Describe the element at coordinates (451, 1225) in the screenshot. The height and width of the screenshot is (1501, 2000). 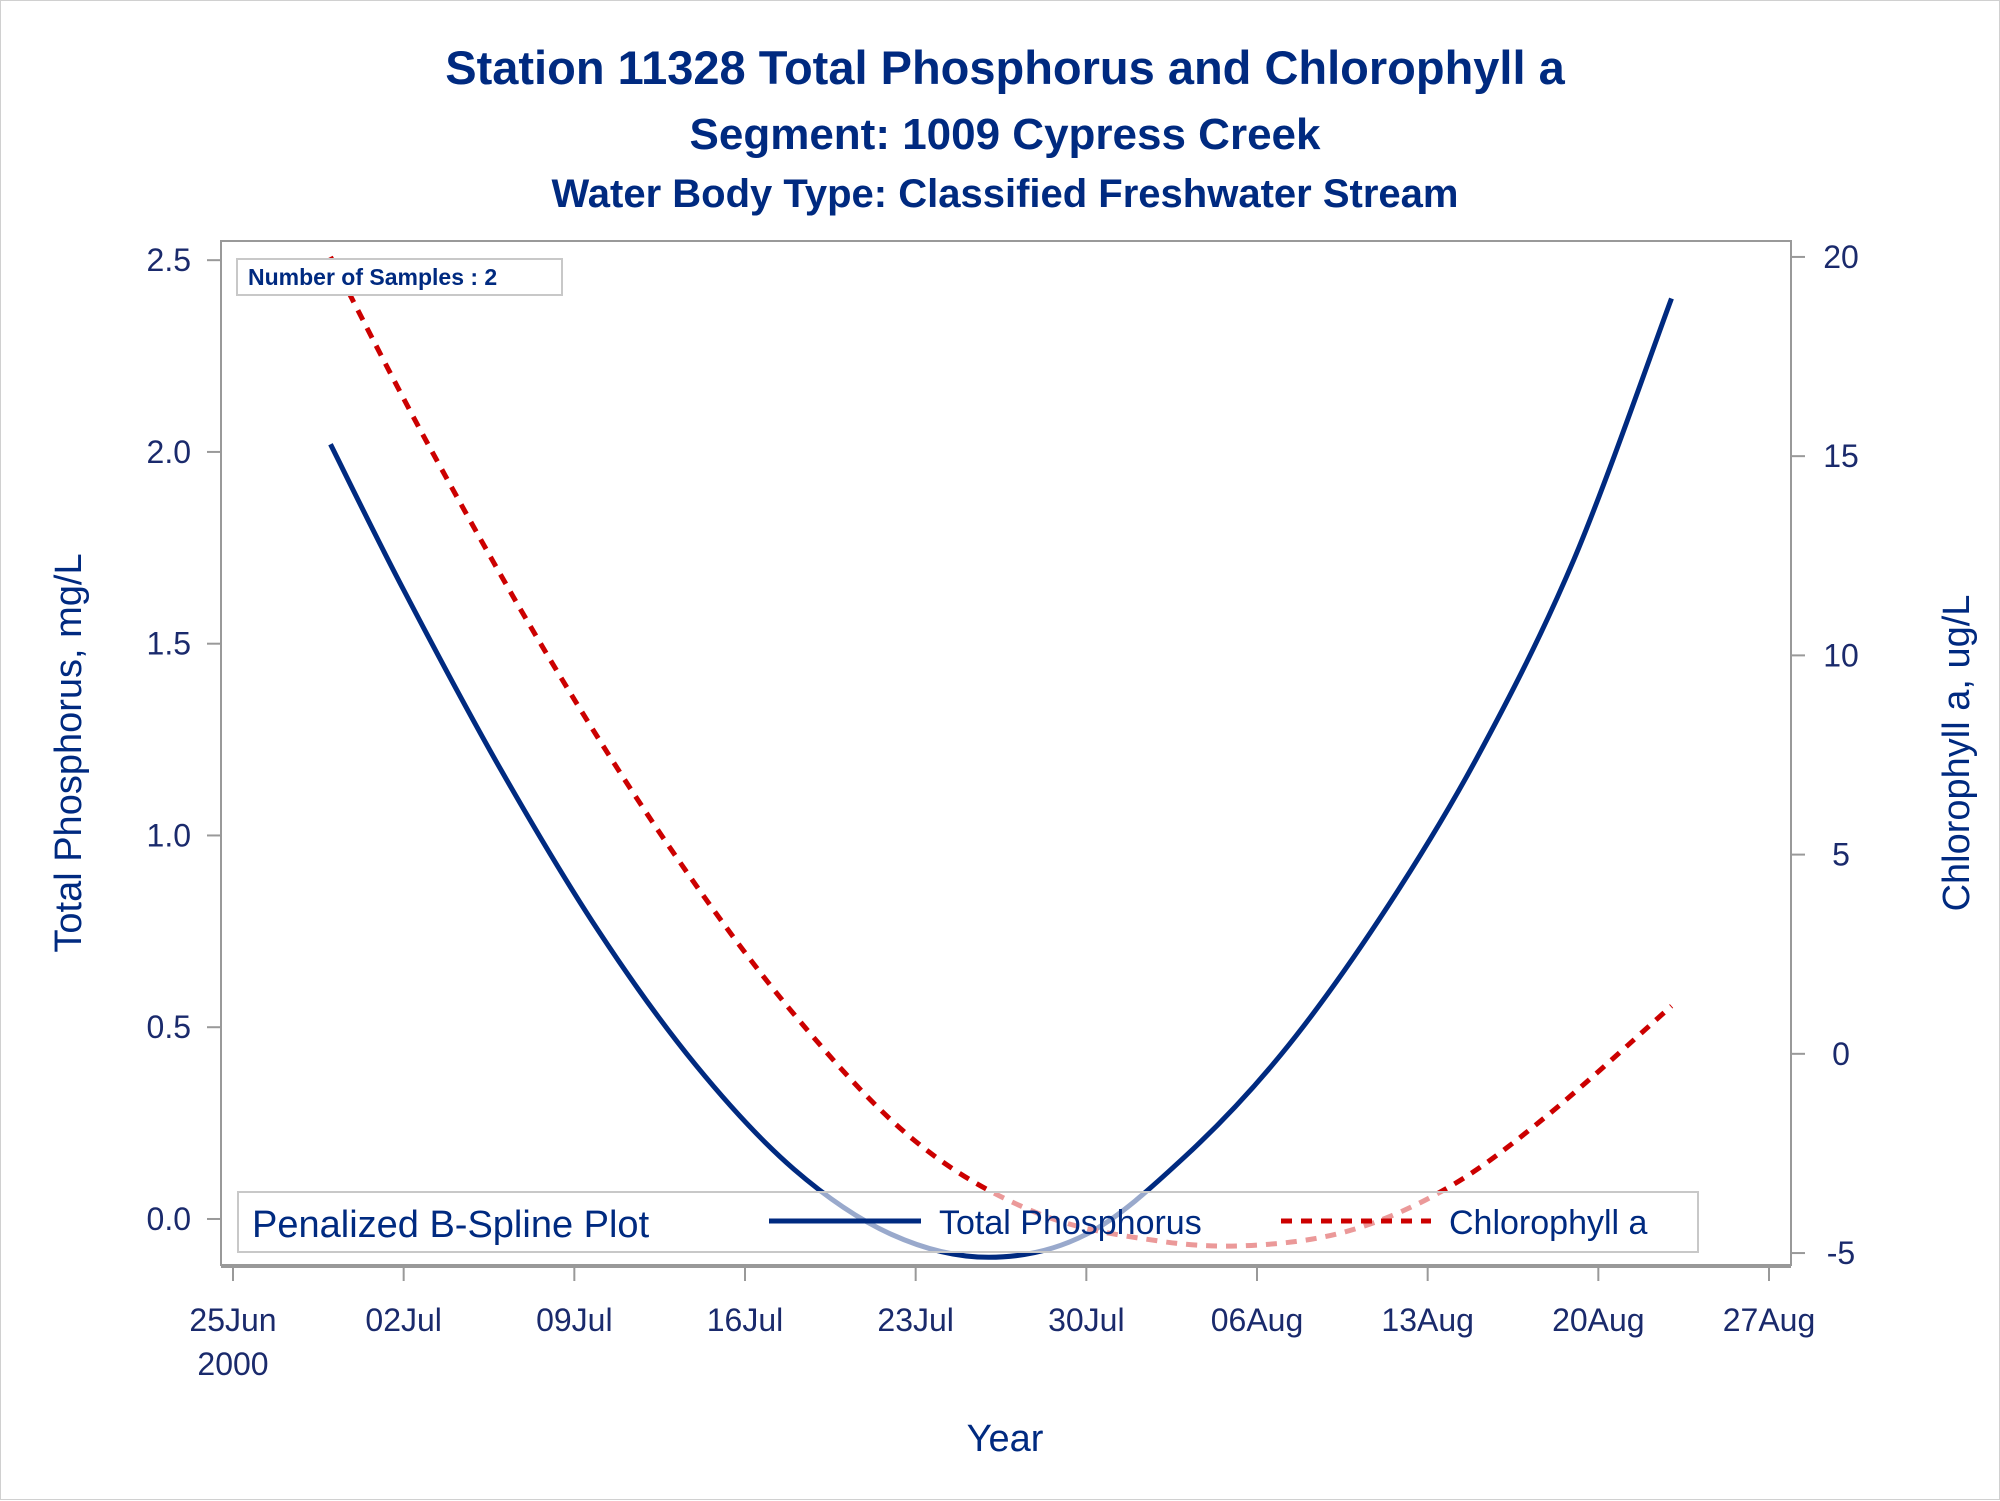
I see `legend-title: Penalized B-Spline Plot` at that location.